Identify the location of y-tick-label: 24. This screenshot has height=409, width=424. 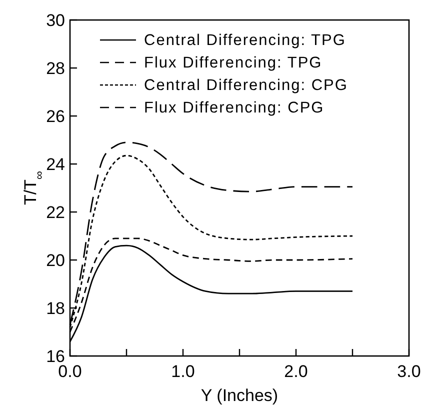
(55, 164).